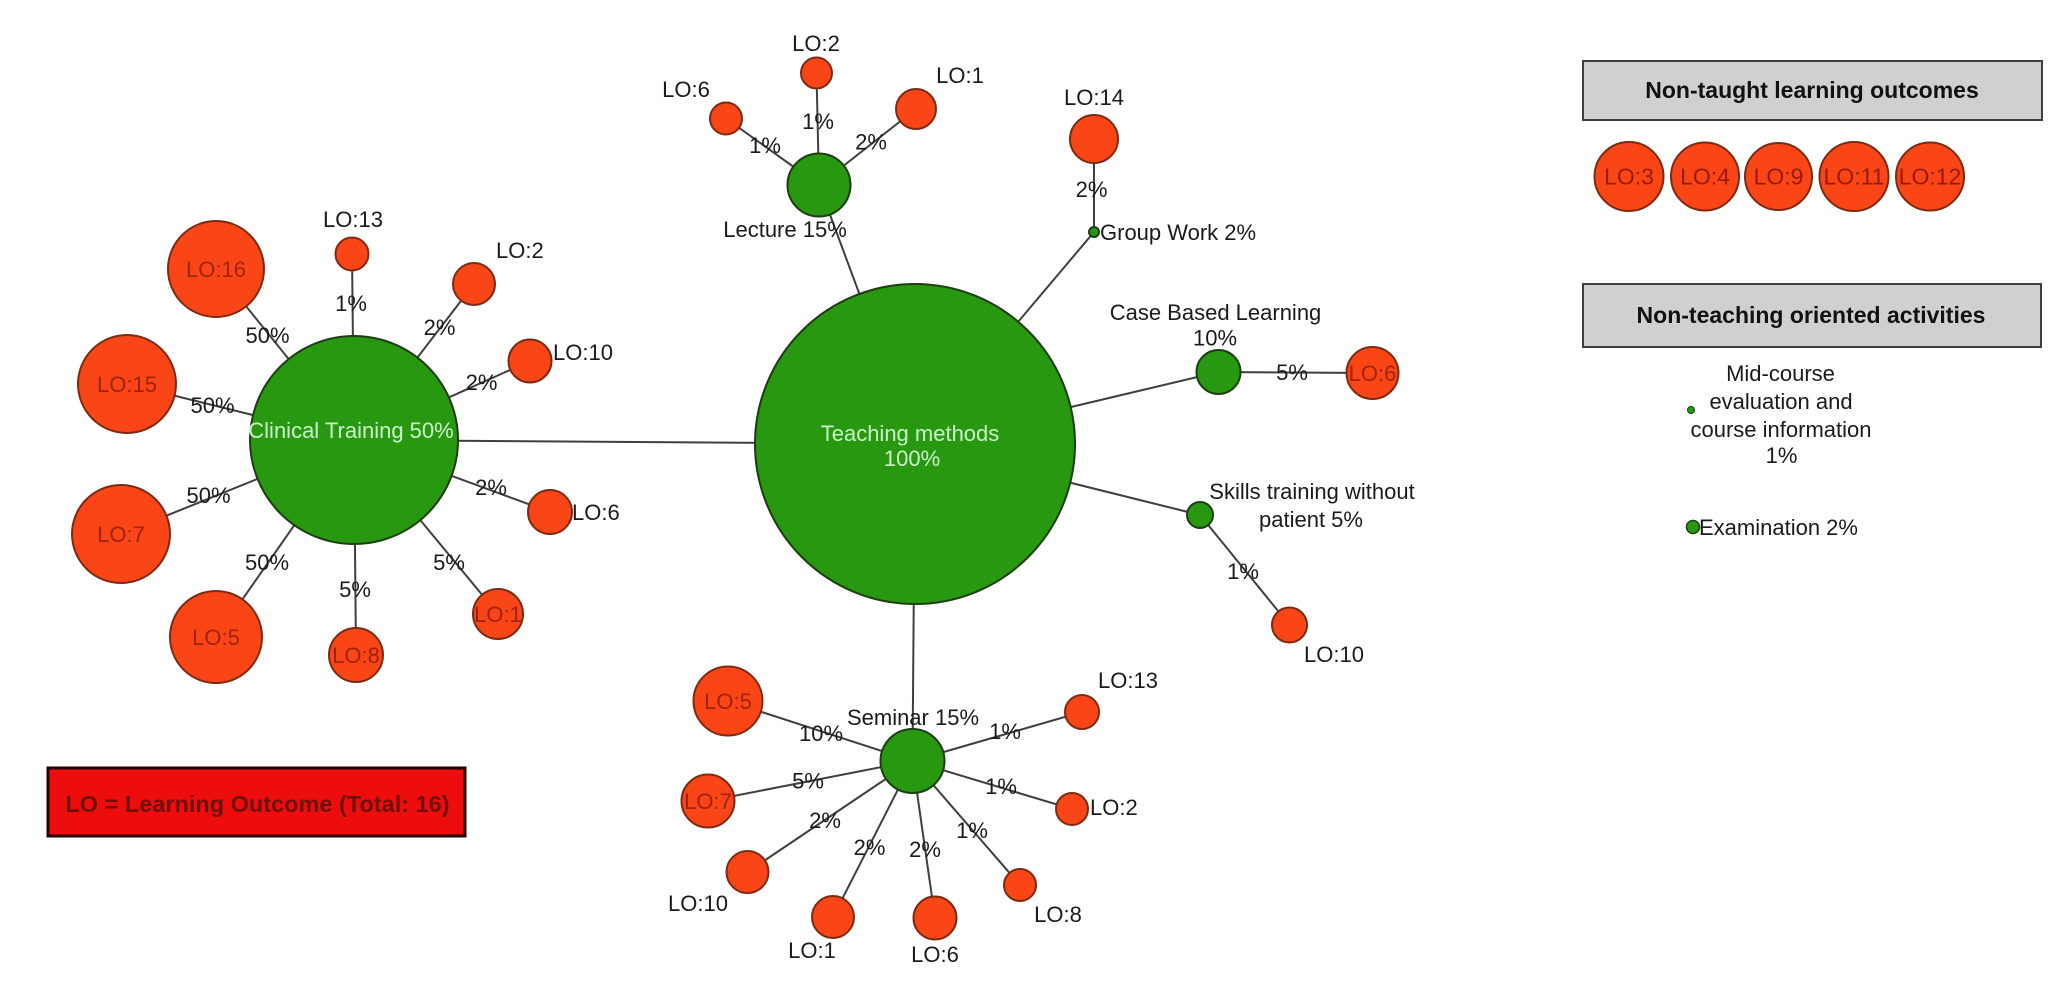  Describe the element at coordinates (350, 430) in the screenshot. I see `svg-text: Clinical Training 50%` at that location.